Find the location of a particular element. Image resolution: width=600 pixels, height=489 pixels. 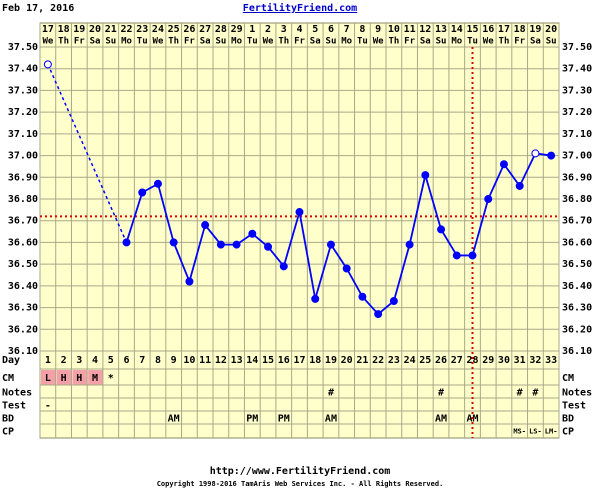

cycle-day: 2 is located at coordinates (64, 360).